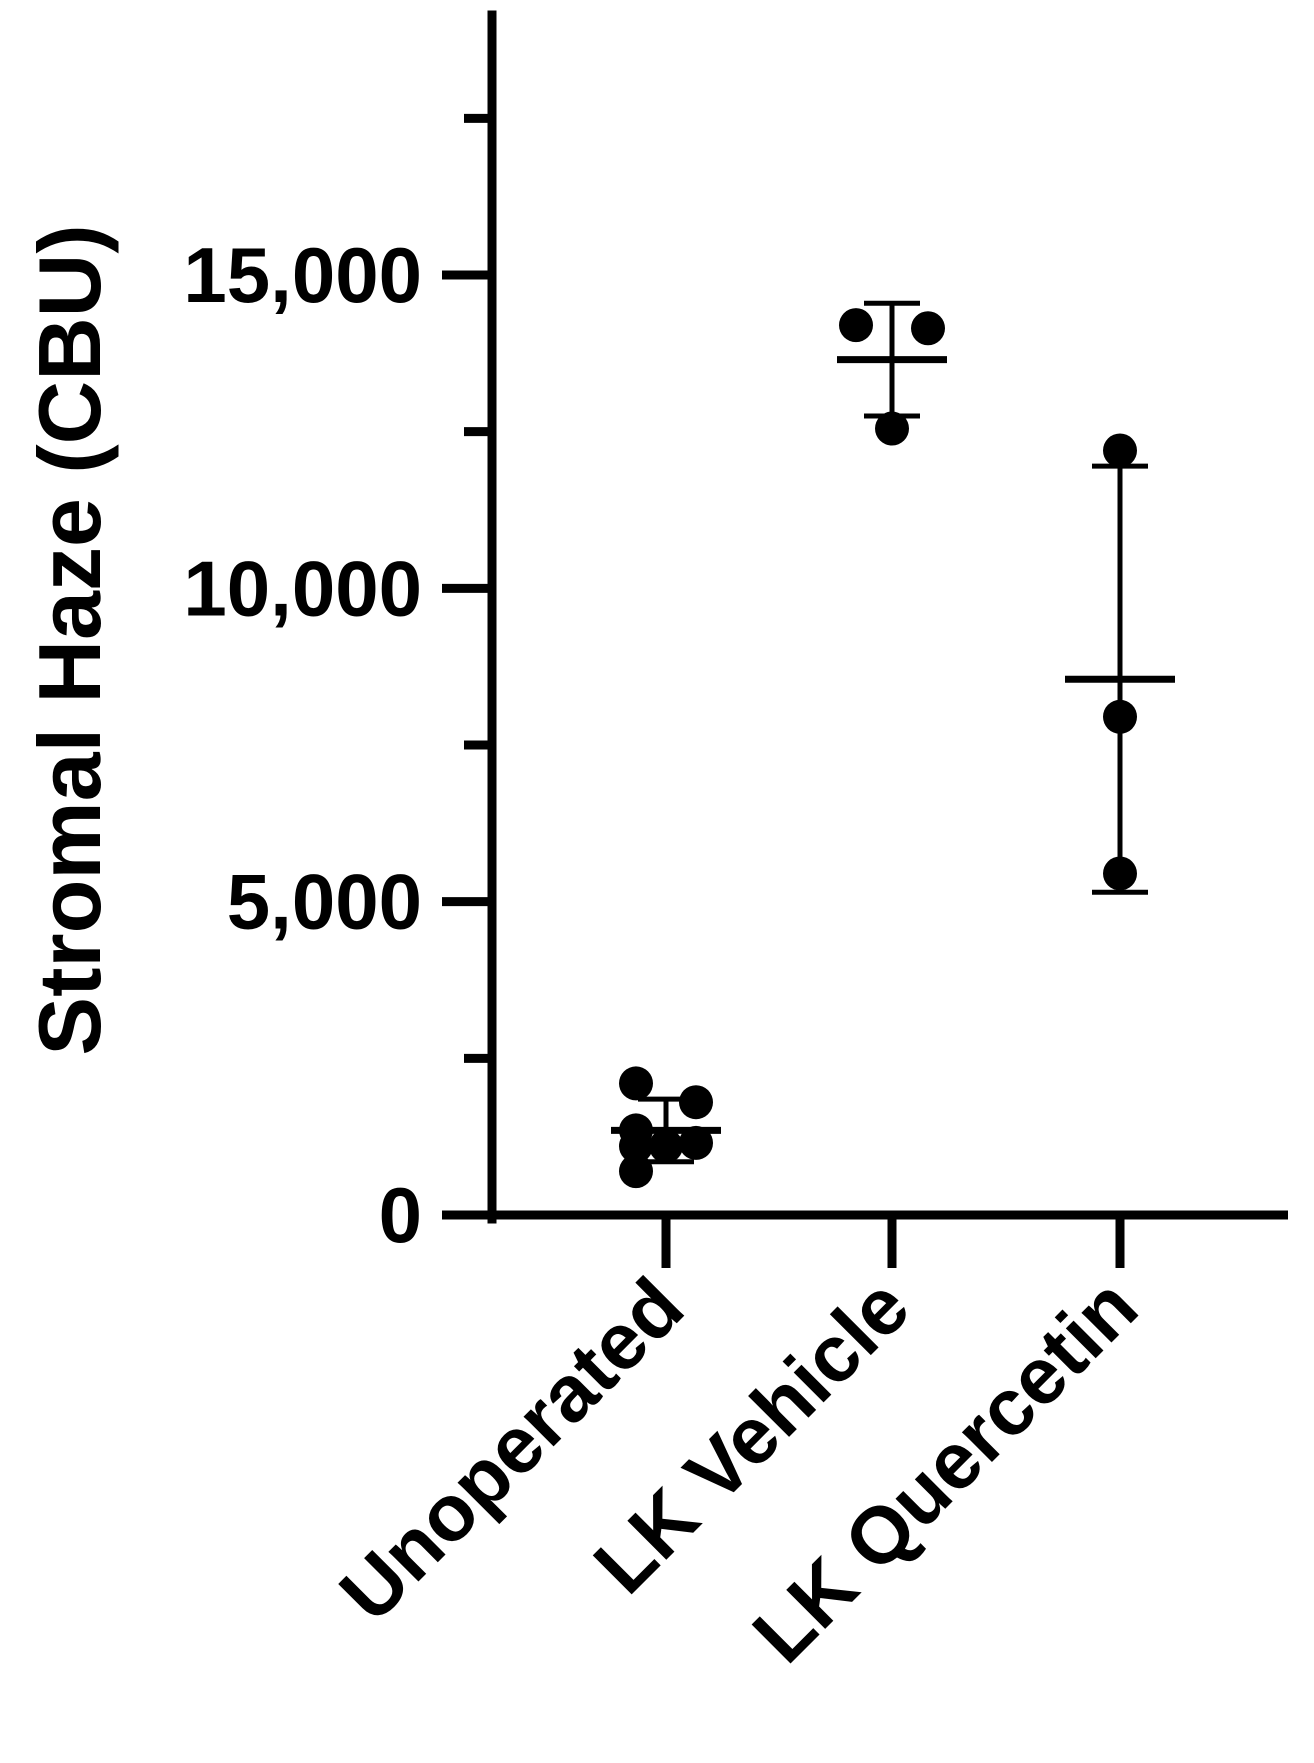 Image resolution: width=1314 pixels, height=1763 pixels. I want to click on y-tick-label: 5,000, so click(324, 902).